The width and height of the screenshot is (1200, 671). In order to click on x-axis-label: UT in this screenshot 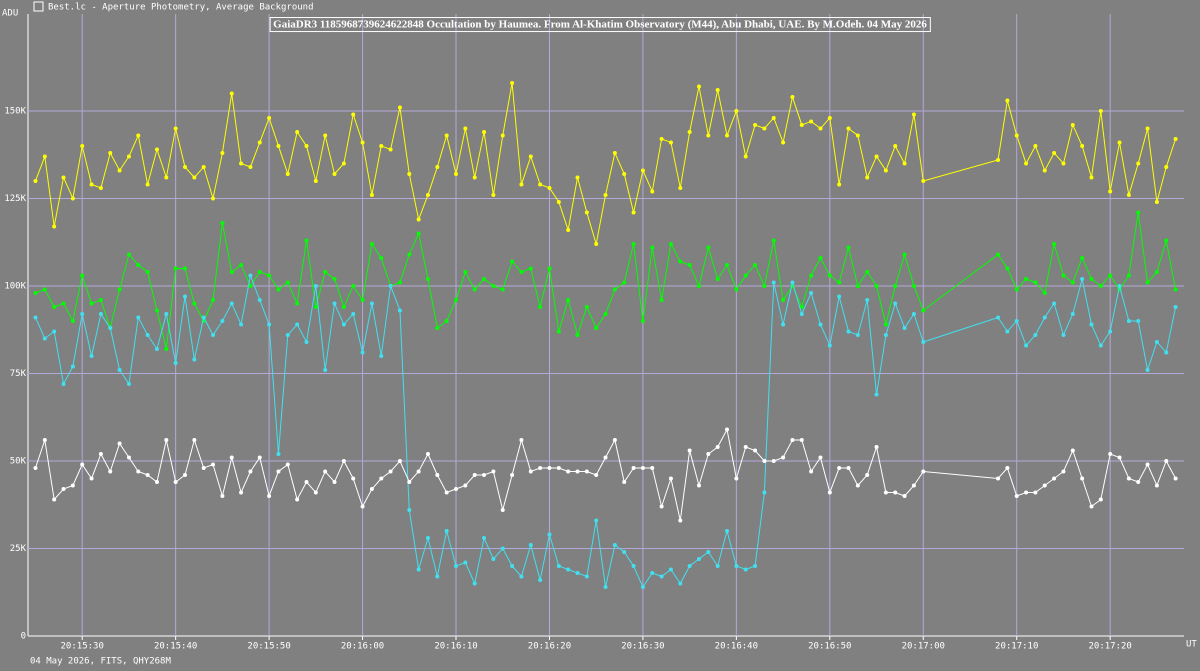, I will do `click(1191, 645)`.